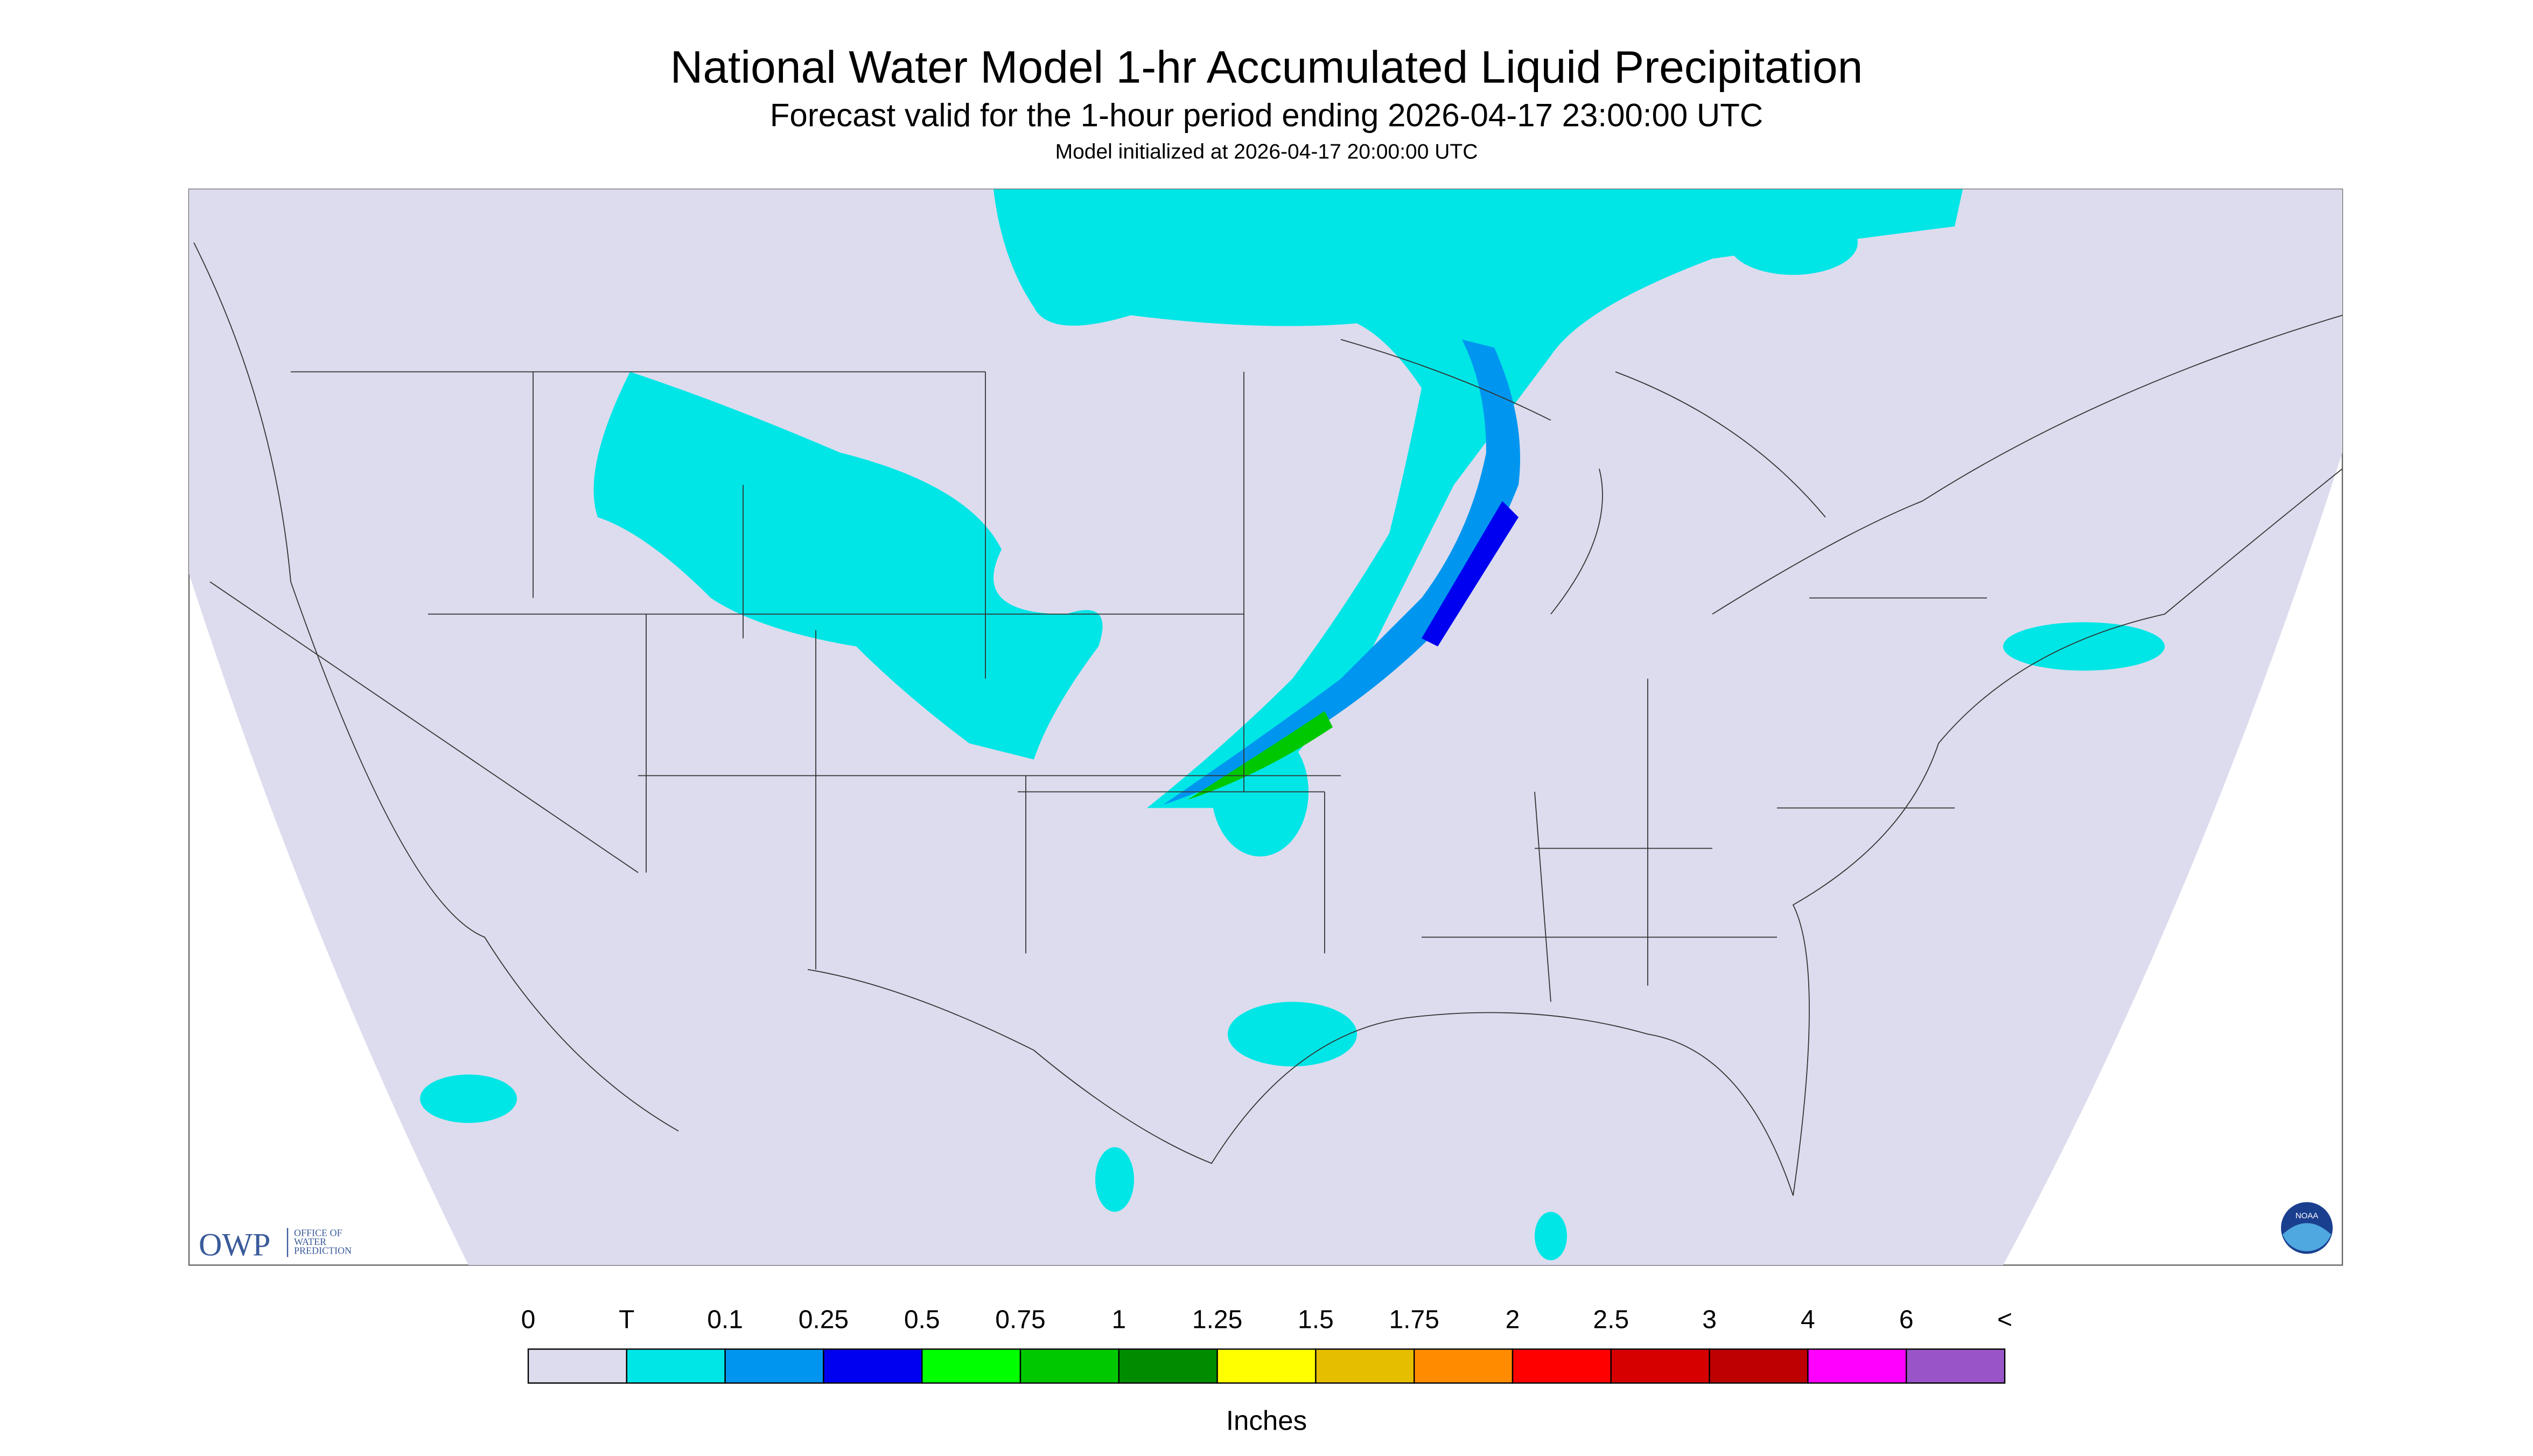  Describe the element at coordinates (1611, 1320) in the screenshot. I see `legend-label: 2.5` at that location.